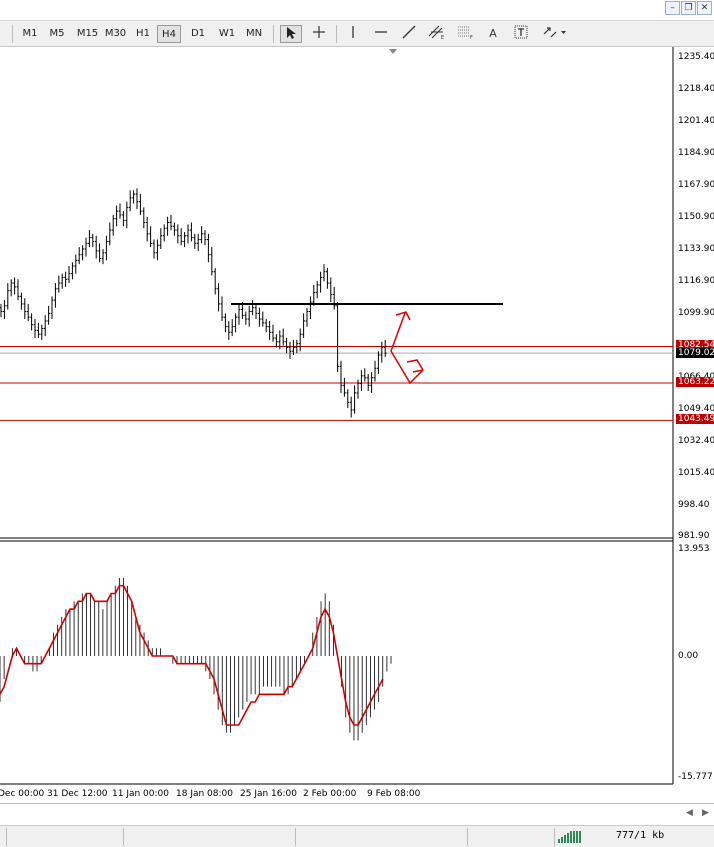 The height and width of the screenshot is (847, 714). What do you see at coordinates (22, 794) in the screenshot?
I see `time-axis-label: Dec 00:00` at bounding box center [22, 794].